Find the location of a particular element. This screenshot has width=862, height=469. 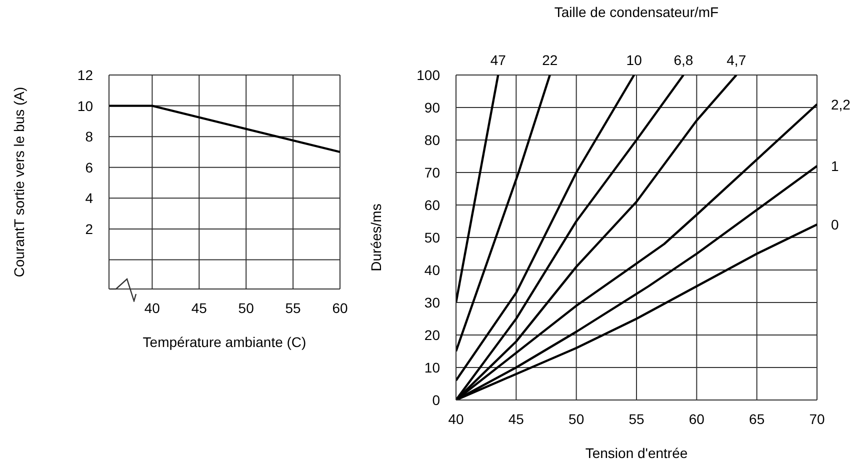

y-tick-label: 0 is located at coordinates (436, 400).